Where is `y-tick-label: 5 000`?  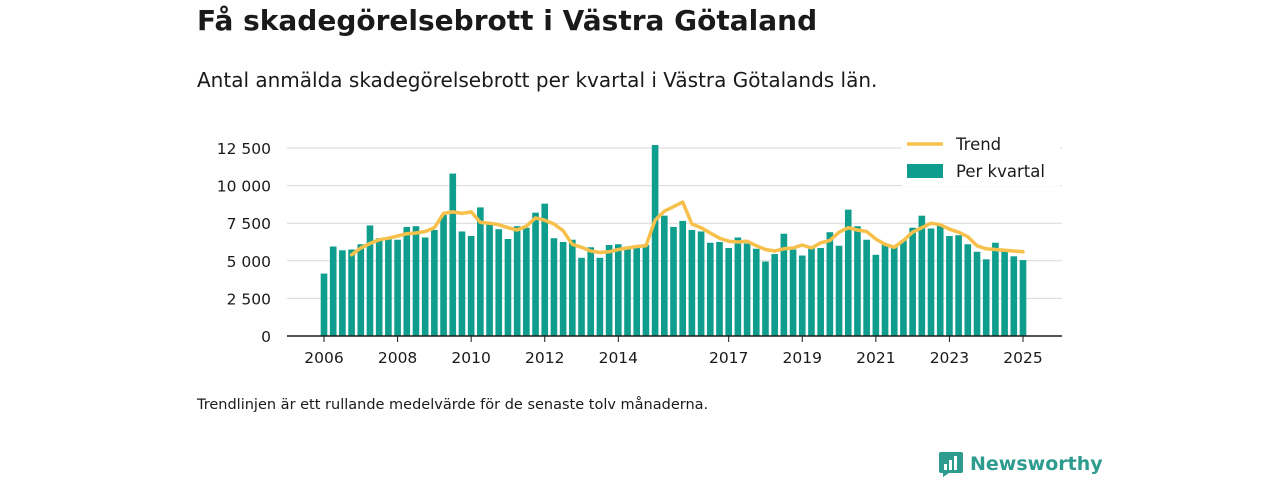
y-tick-label: 5 000 is located at coordinates (249, 262).